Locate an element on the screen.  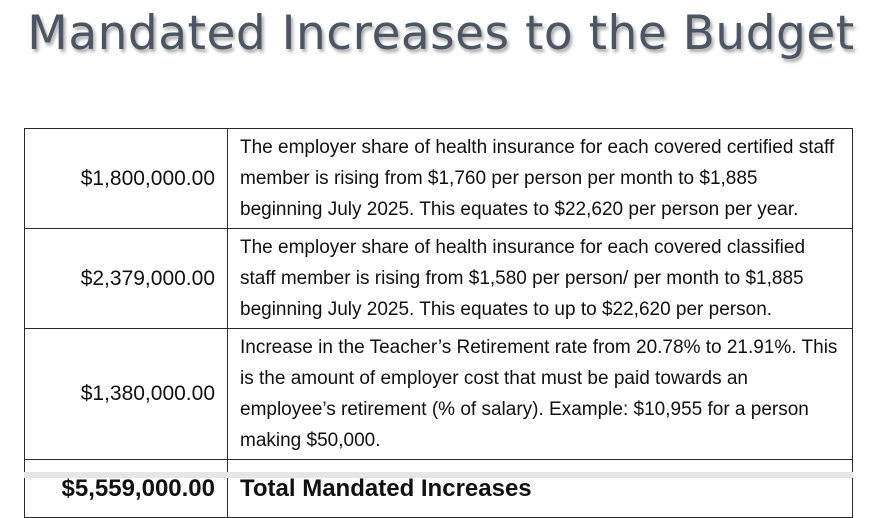
total-row: $5,559,000.00 Total Mandated Increases is located at coordinates (438, 488).